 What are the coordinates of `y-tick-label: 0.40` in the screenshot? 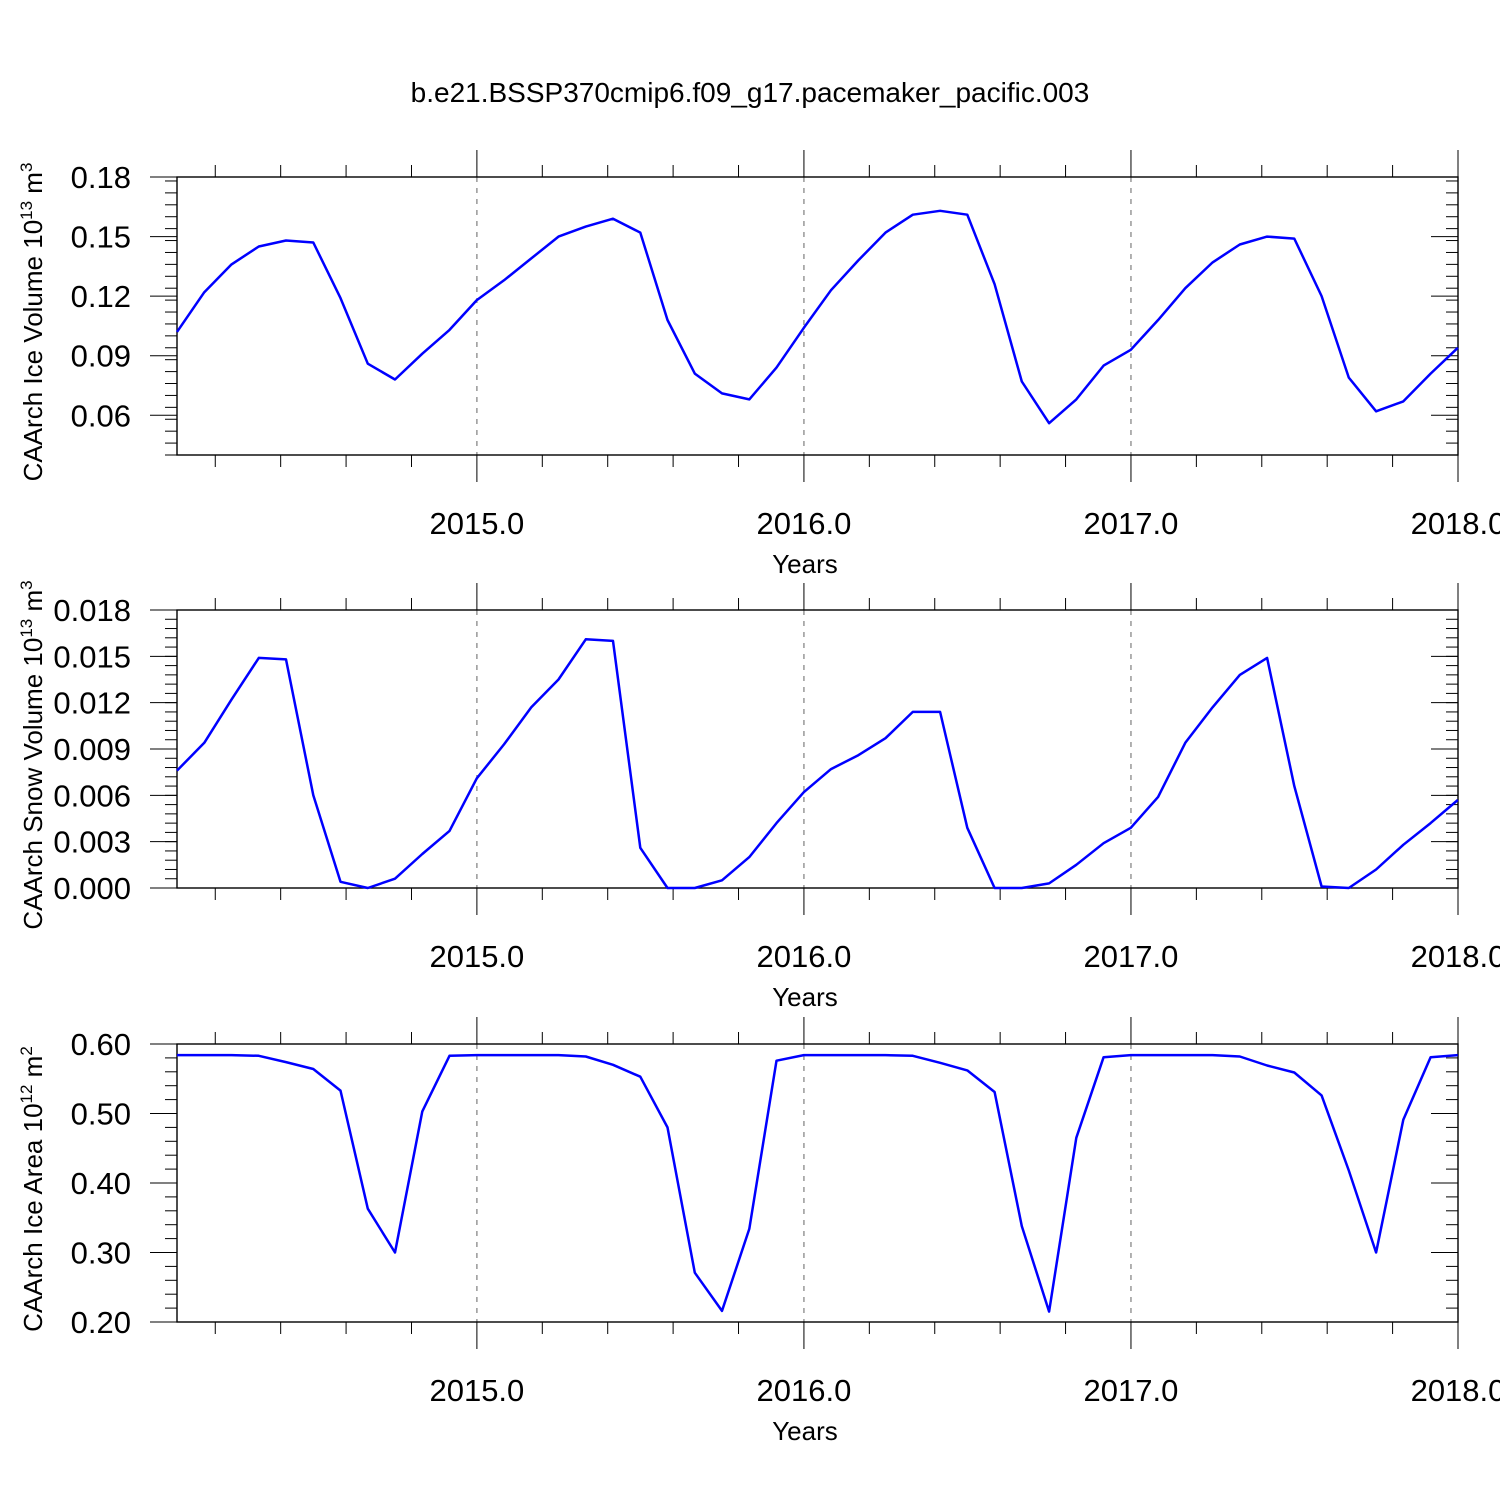 It's located at (101, 1183).